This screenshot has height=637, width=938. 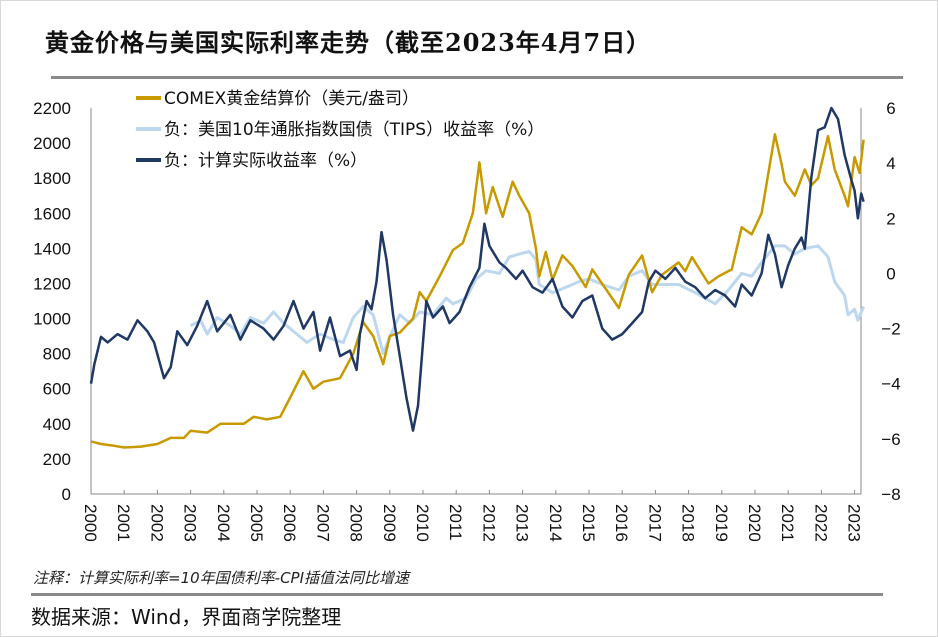 I want to click on right-tick-label: 4, so click(x=890, y=163).